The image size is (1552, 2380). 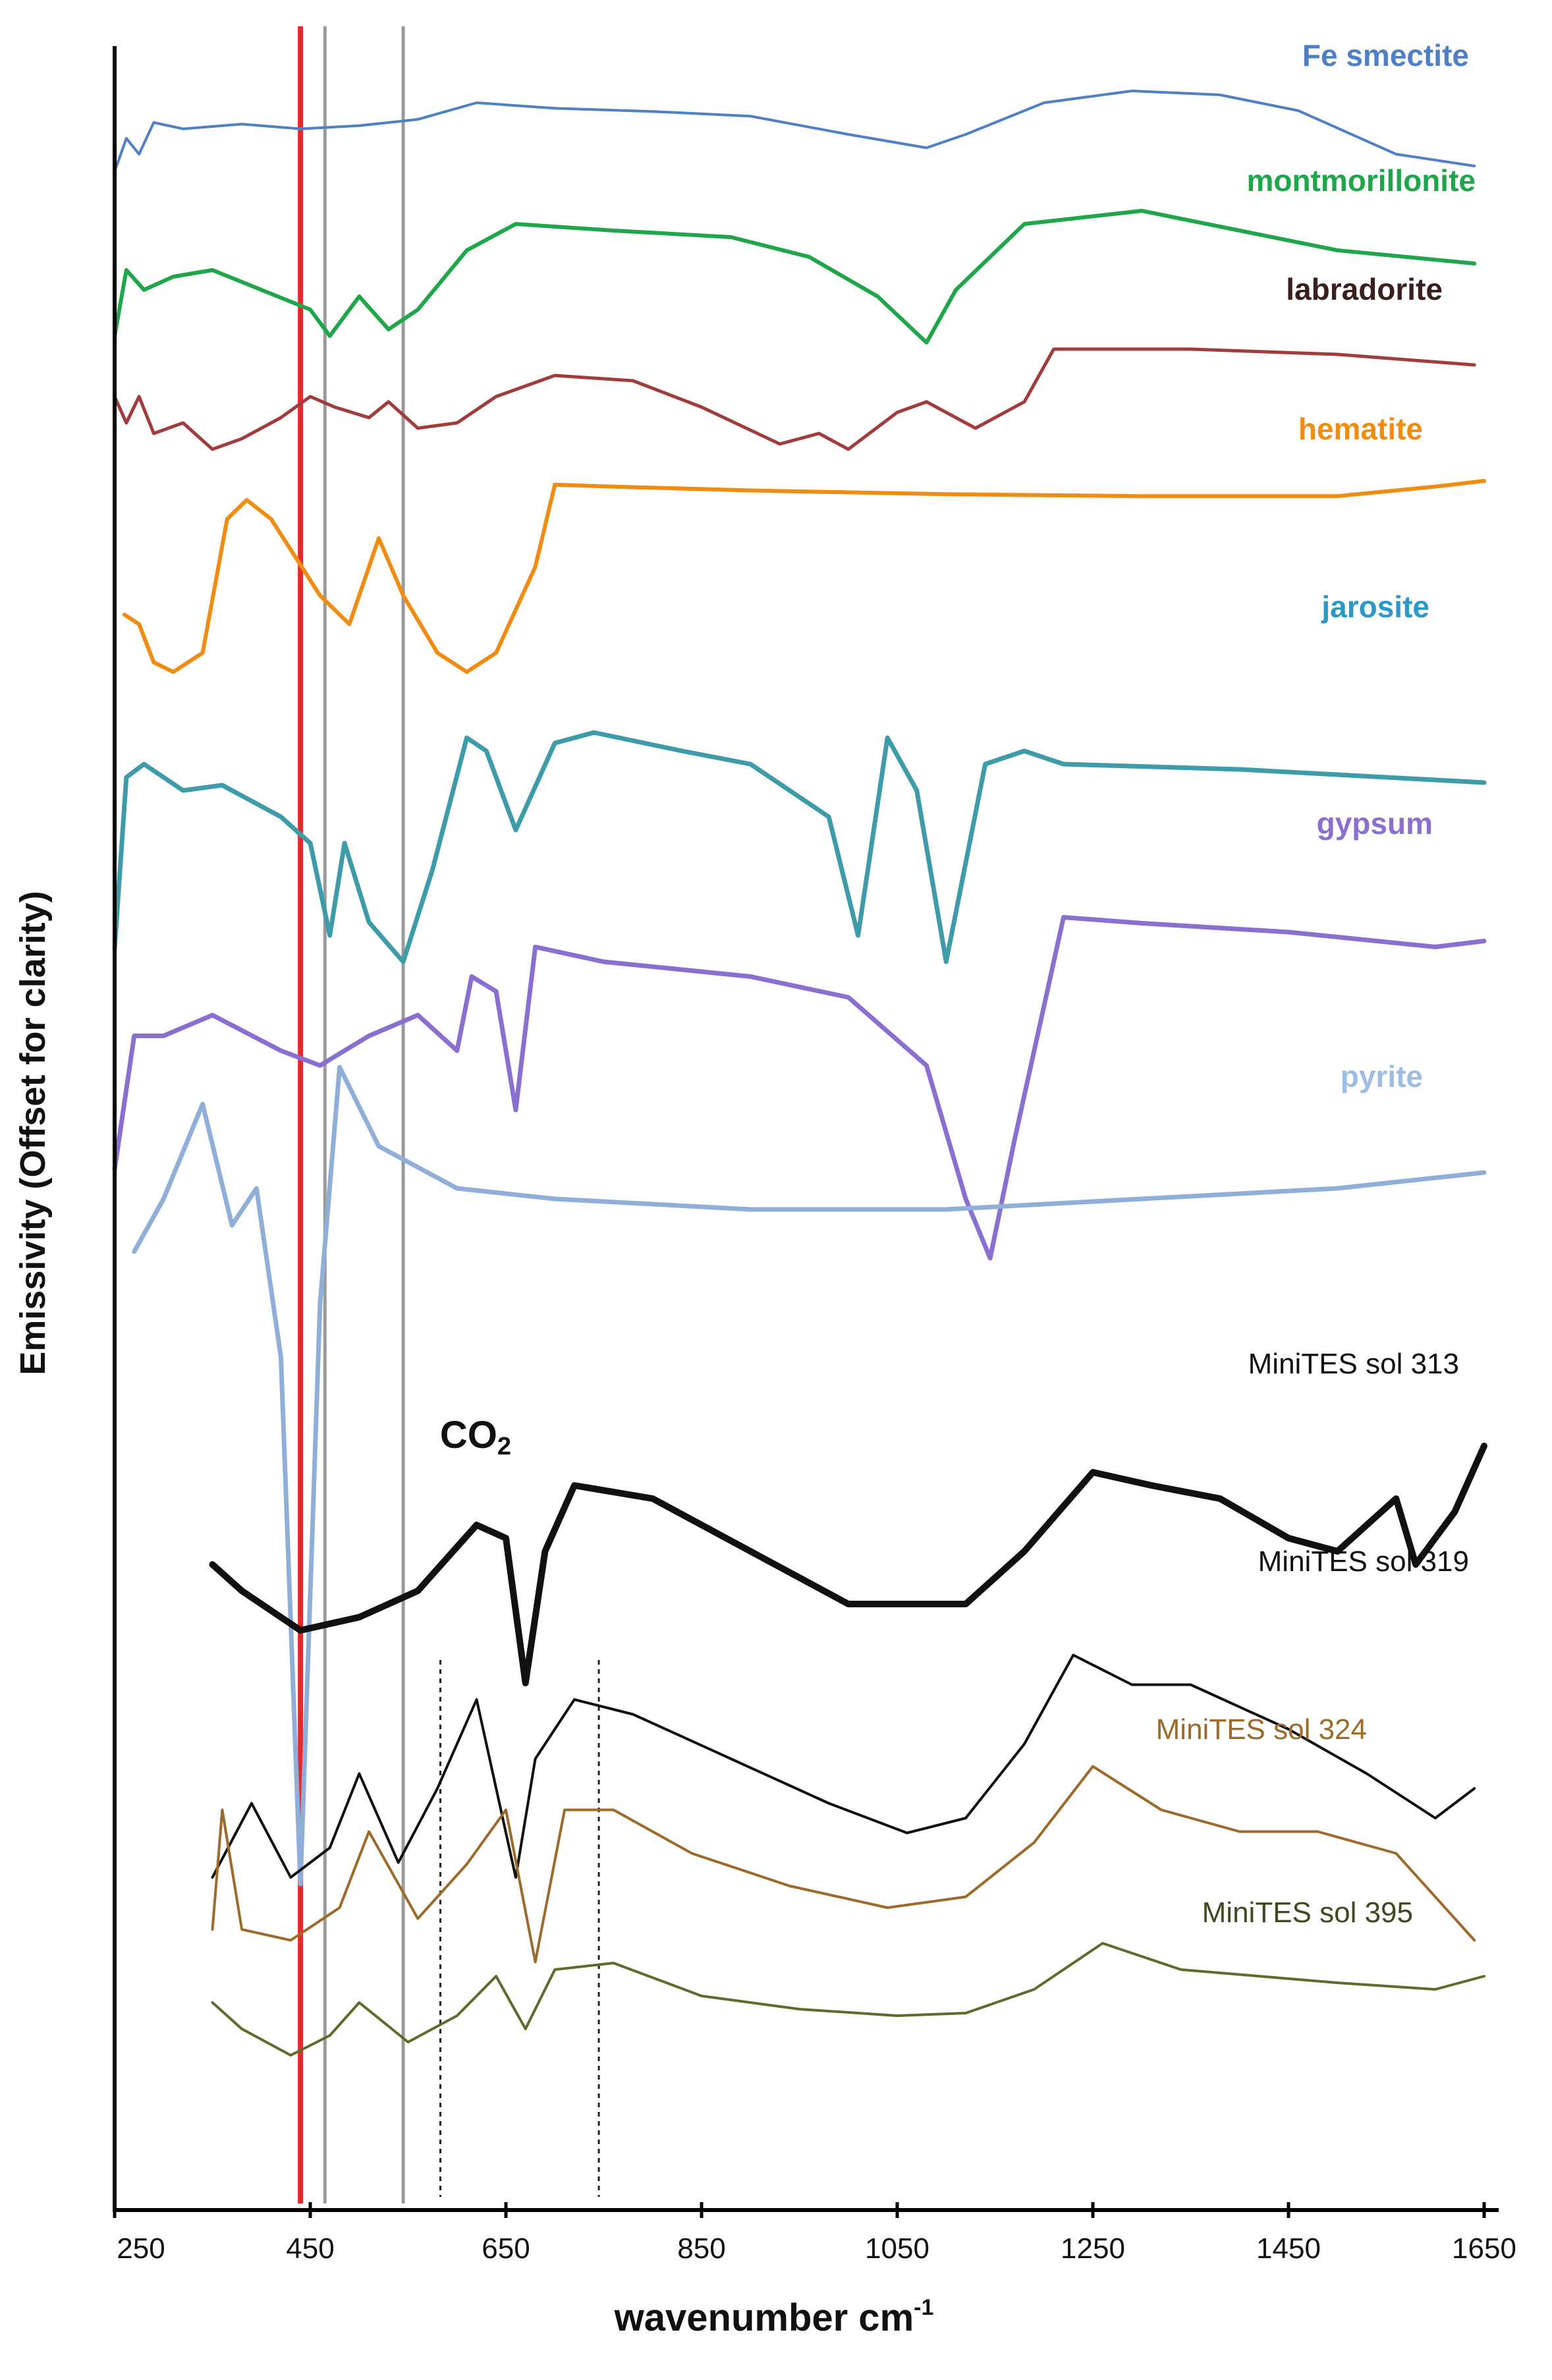 I want to click on label-minites-sol-319: MiniTES sol 319, so click(x=1363, y=1561).